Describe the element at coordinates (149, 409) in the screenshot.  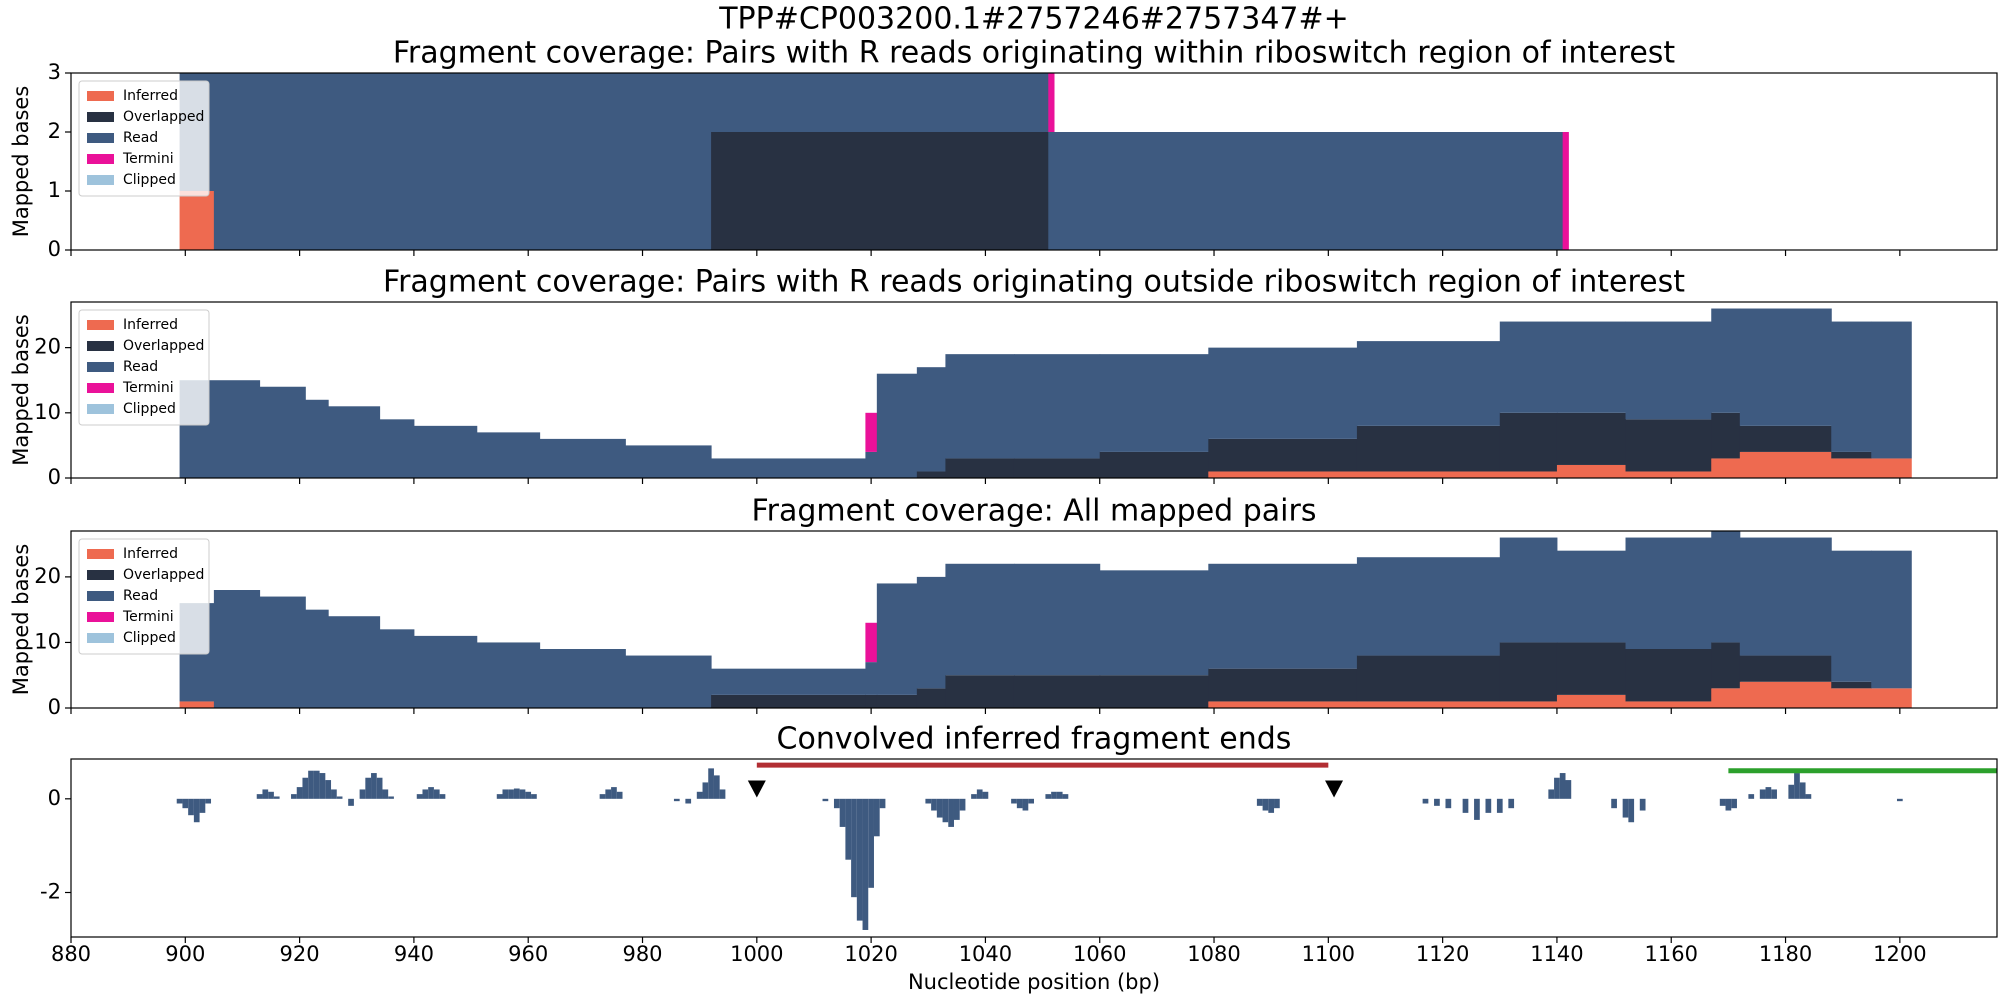
I see `legend-label: Clipped` at that location.